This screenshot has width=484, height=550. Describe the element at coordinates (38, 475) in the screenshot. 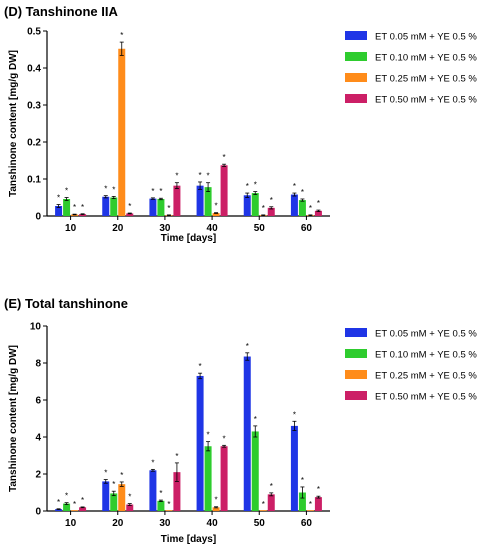

I see `y-tick-label: 2` at that location.